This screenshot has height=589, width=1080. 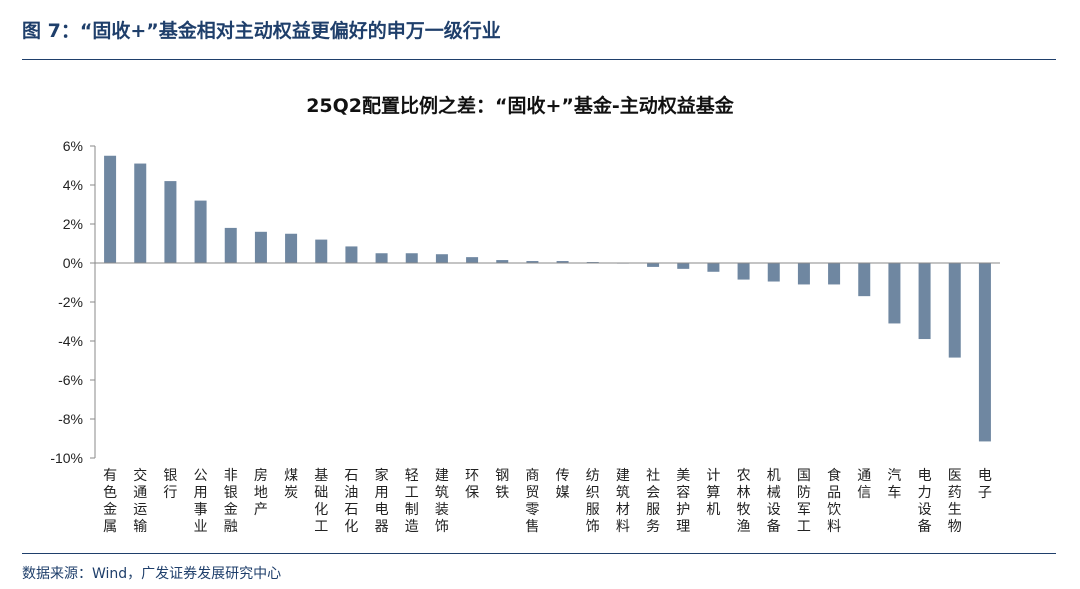 I want to click on bar-公用事业, so click(x=200, y=231).